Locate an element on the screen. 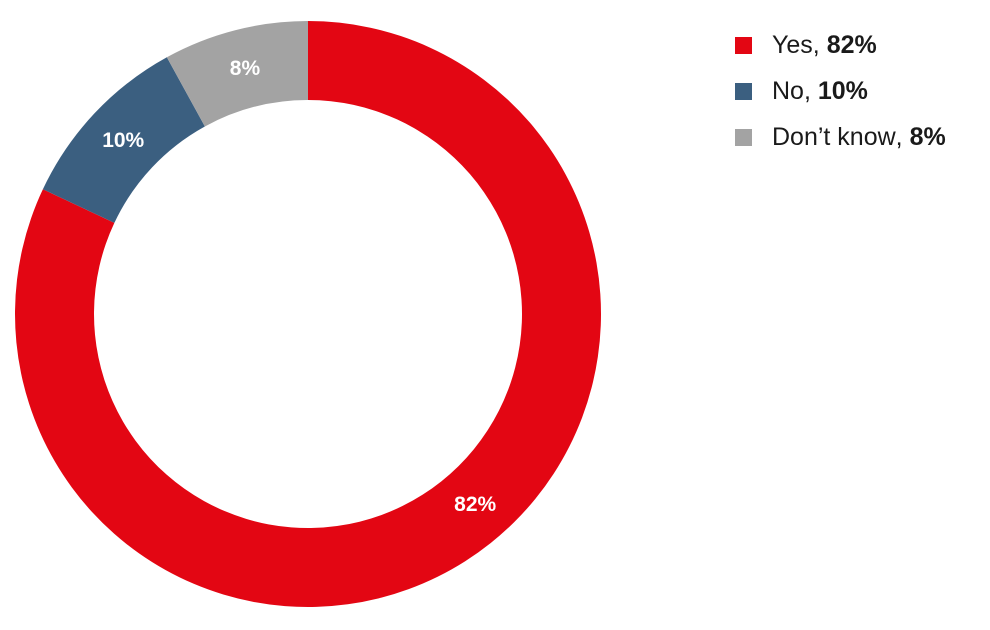  chart-legend: Yes, 82% No, 10% Don’t know, 8% is located at coordinates (840, 91).